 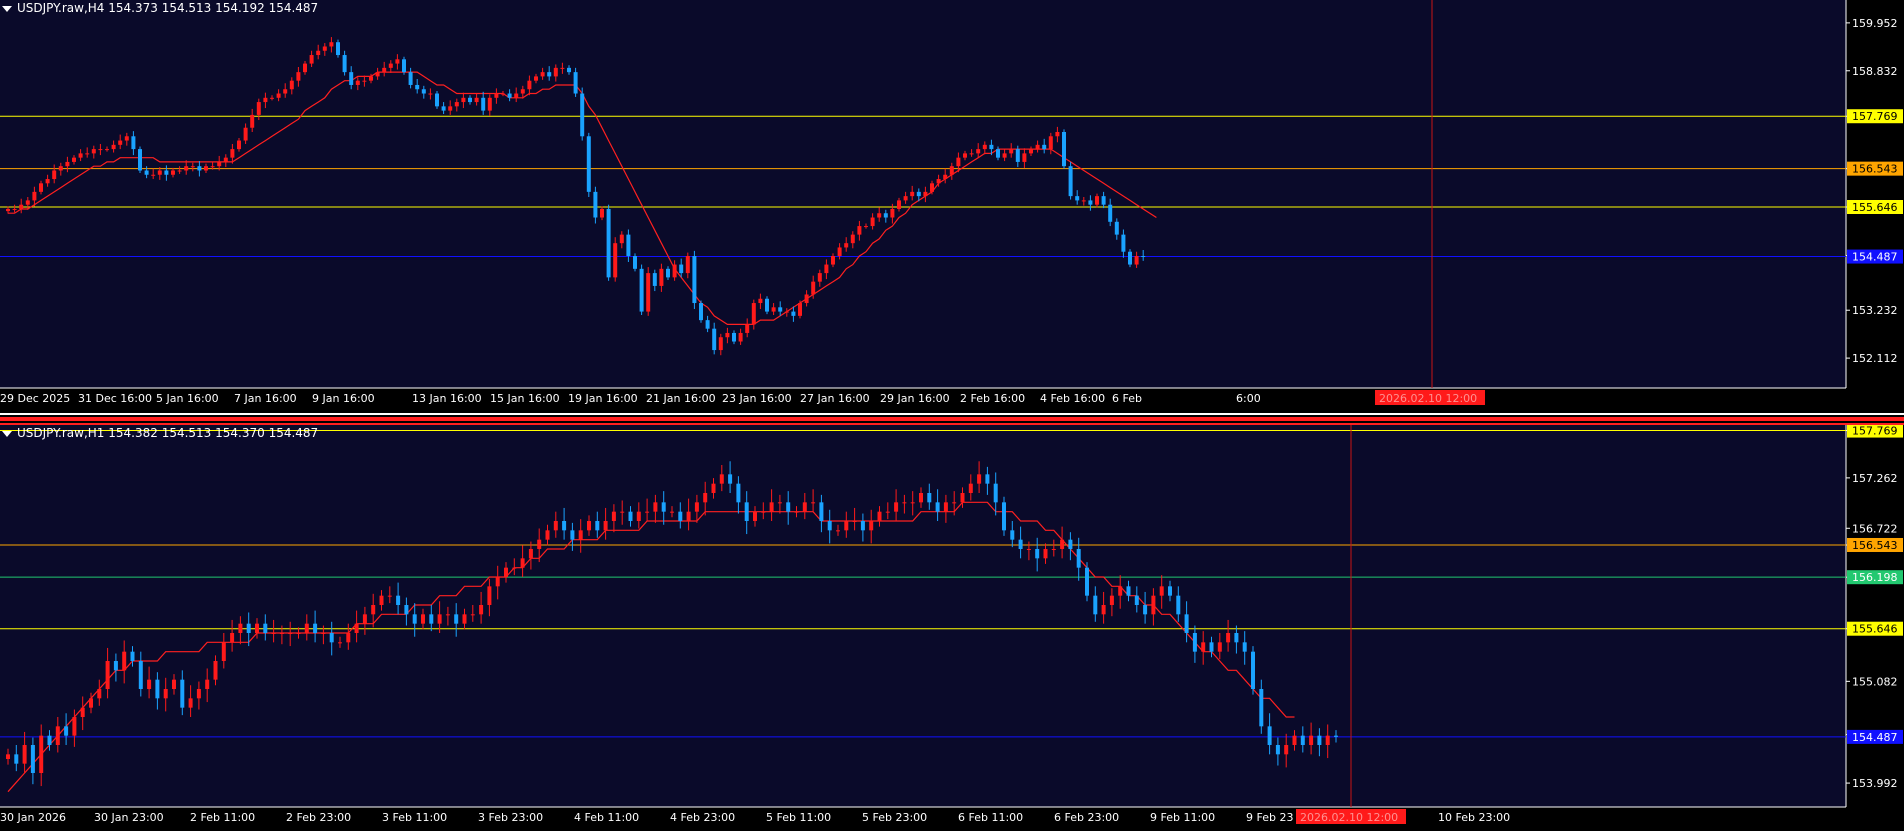 What do you see at coordinates (952, 419) in the screenshot?
I see `pane-separator-bar` at bounding box center [952, 419].